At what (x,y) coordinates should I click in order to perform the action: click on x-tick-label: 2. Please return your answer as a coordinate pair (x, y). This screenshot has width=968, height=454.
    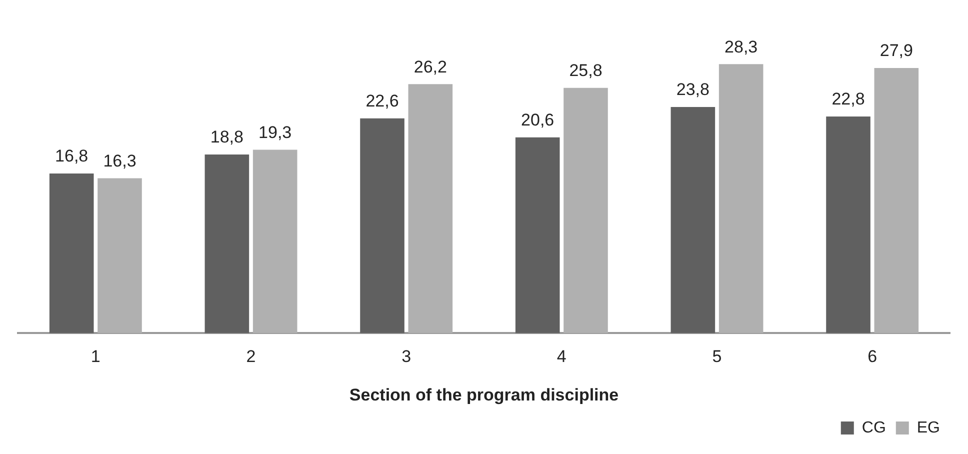
    Looking at the image, I should click on (251, 356).